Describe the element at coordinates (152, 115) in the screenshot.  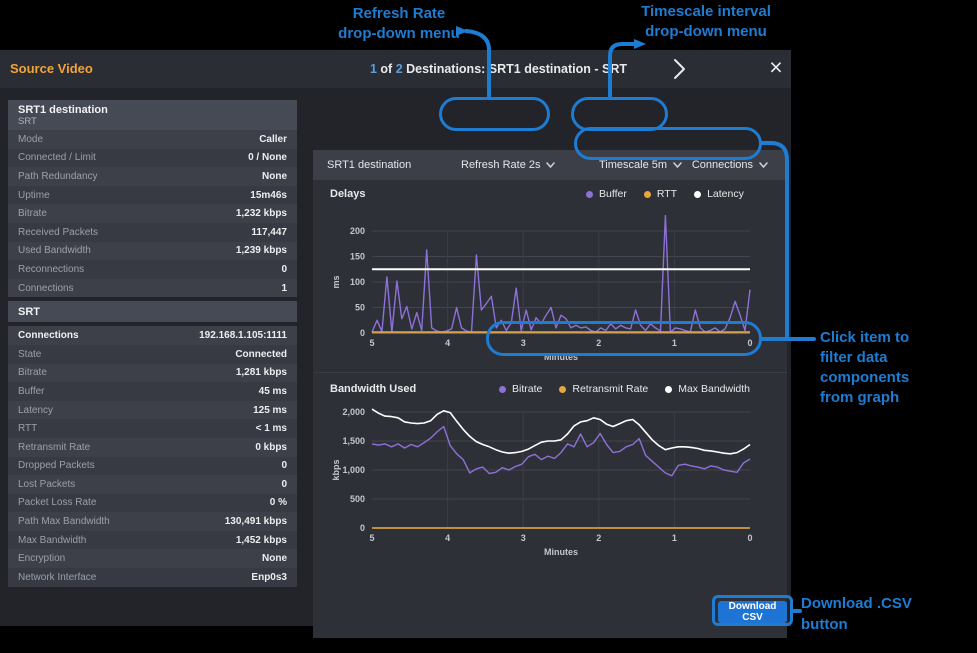
I see `table-group-header: SRT1 destination SRT` at that location.